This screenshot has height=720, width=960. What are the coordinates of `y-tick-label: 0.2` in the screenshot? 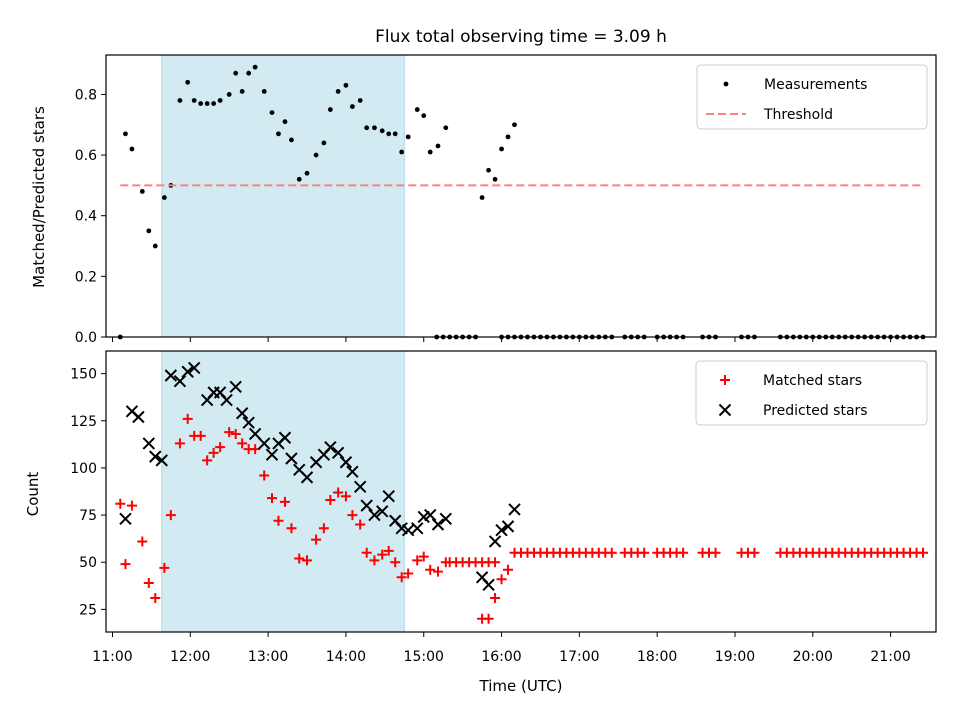 It's located at (86, 277).